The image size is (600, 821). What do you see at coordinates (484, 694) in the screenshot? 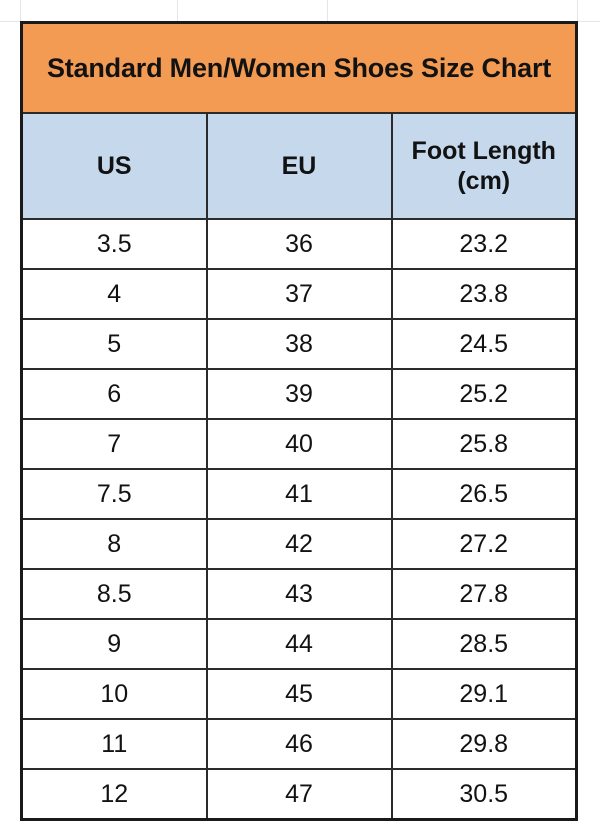
I see `cell-foot-length: 29.1` at bounding box center [484, 694].